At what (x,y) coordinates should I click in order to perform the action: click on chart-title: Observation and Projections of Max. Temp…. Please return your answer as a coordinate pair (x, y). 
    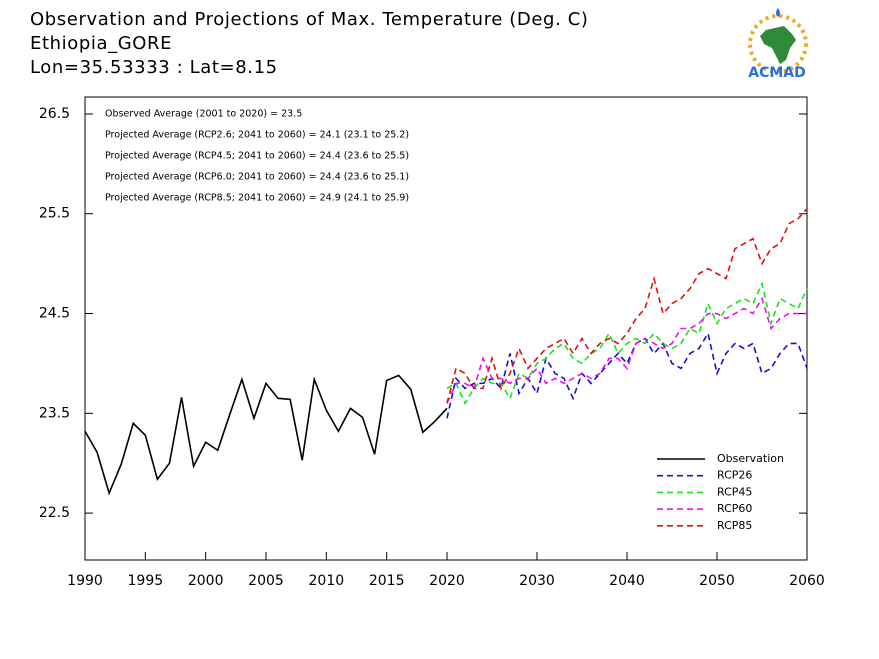
    Looking at the image, I should click on (309, 19).